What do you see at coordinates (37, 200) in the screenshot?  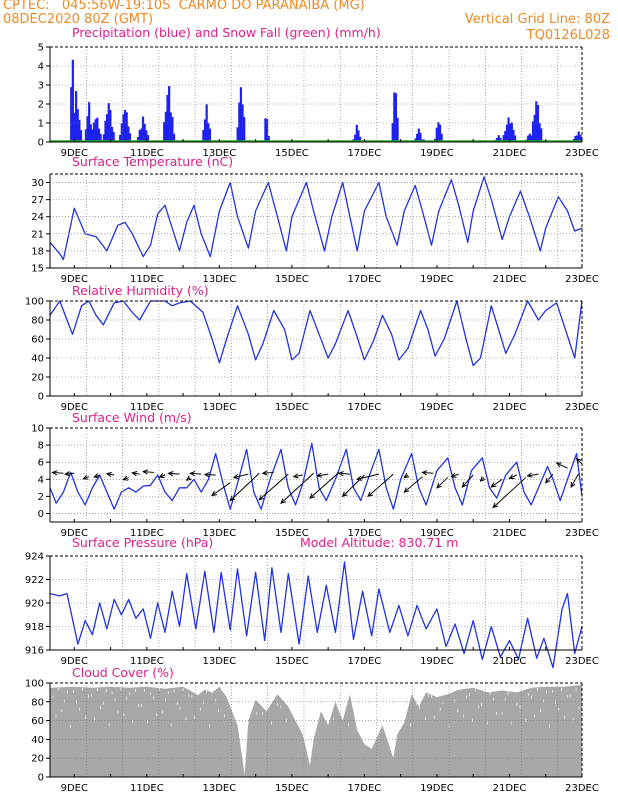 I see `y-tick-label: 27` at bounding box center [37, 200].